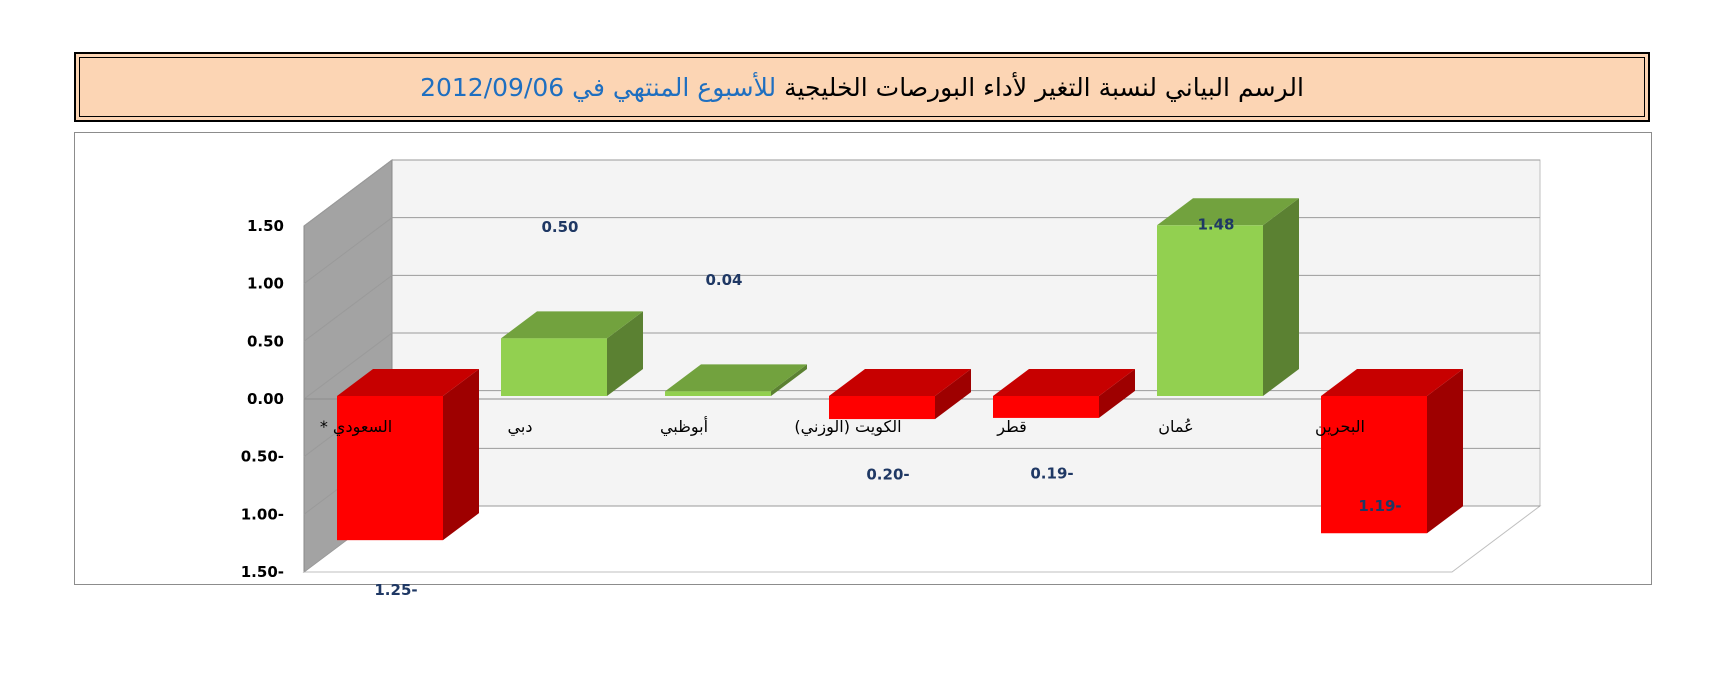  Describe the element at coordinates (492, 87) in the screenshot. I see `chart-title-date: 2012/09/06` at that location.